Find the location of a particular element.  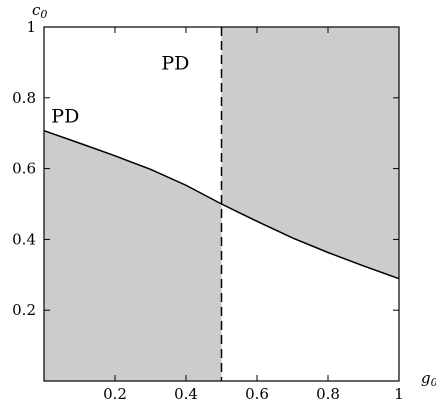

y-axis-label-sub: 0 is located at coordinates (43, 14).